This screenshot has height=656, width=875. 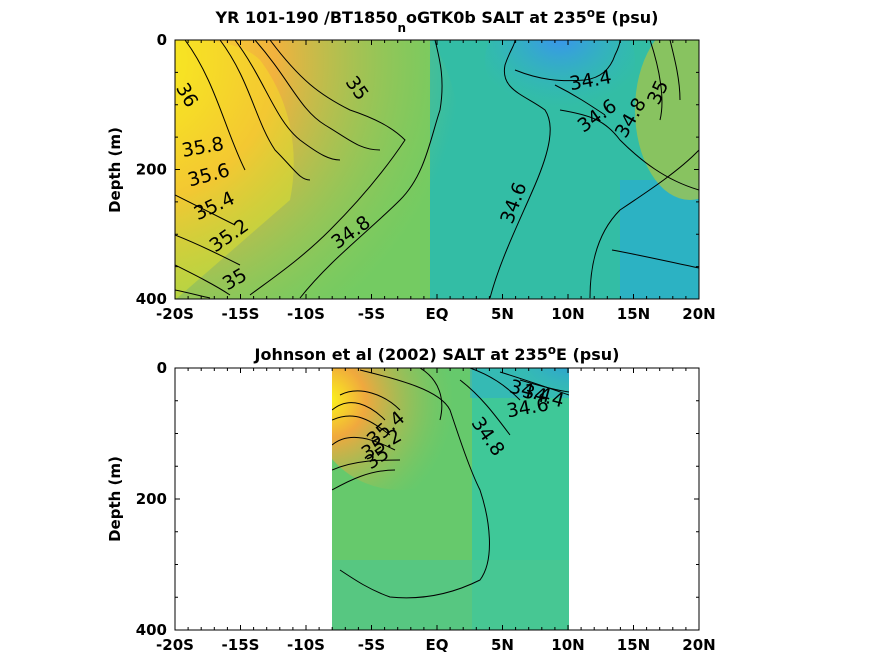 I want to click on panel2-y-label: Depth (m), so click(x=115, y=499).